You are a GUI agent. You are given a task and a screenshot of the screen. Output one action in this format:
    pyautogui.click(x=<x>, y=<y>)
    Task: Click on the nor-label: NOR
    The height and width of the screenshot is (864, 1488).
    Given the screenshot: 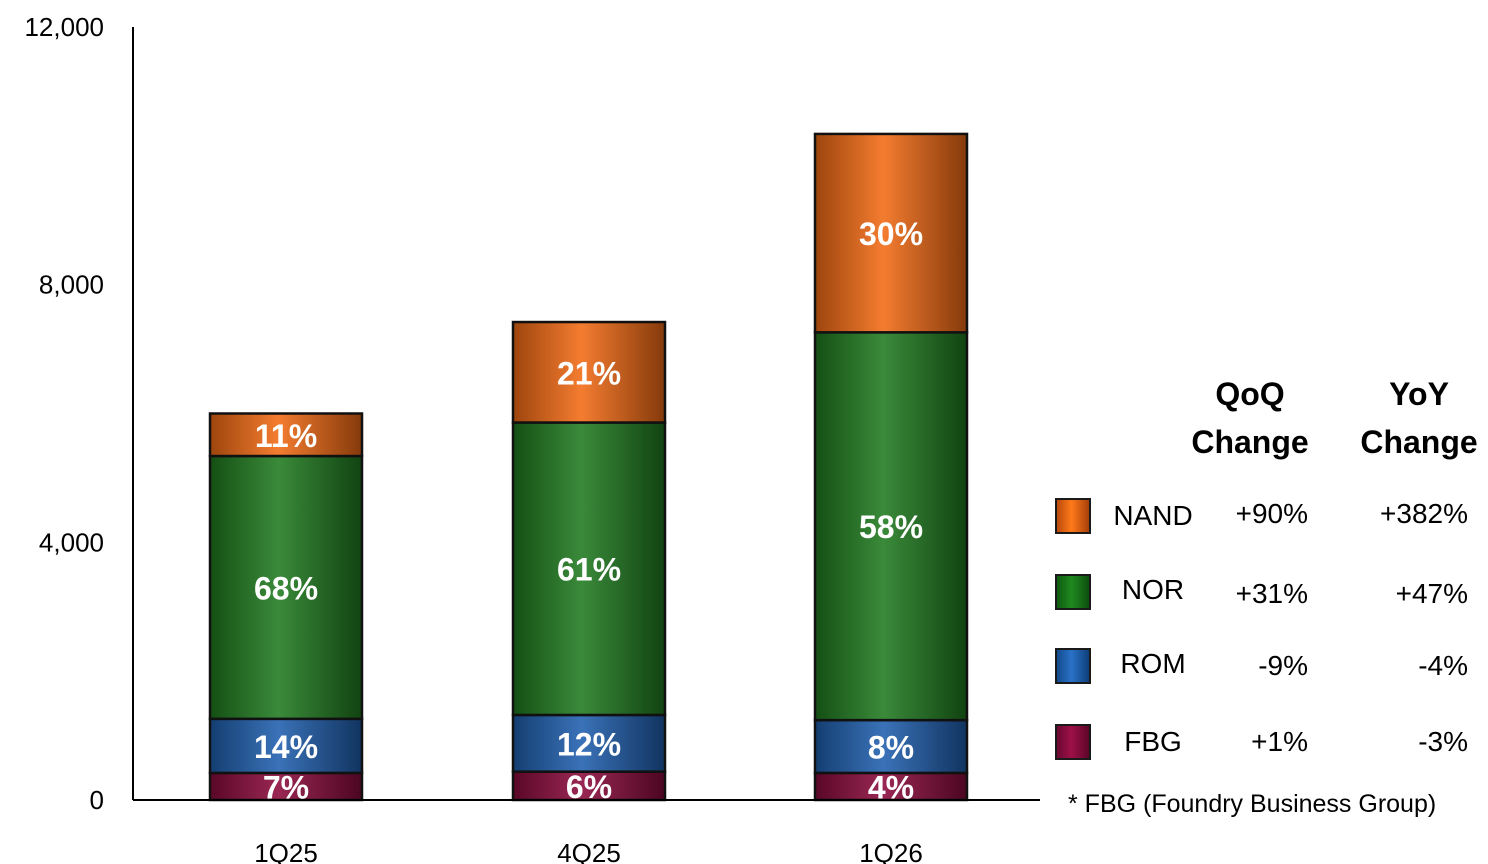 What is the action you would take?
    pyautogui.click(x=1153, y=589)
    